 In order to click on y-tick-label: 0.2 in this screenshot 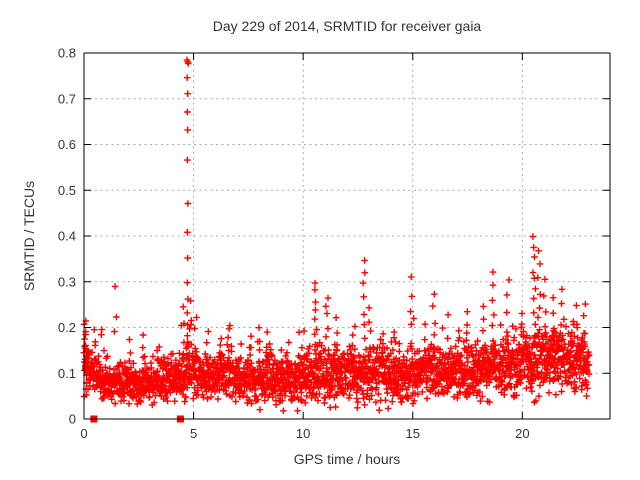, I will do `click(67, 327)`.